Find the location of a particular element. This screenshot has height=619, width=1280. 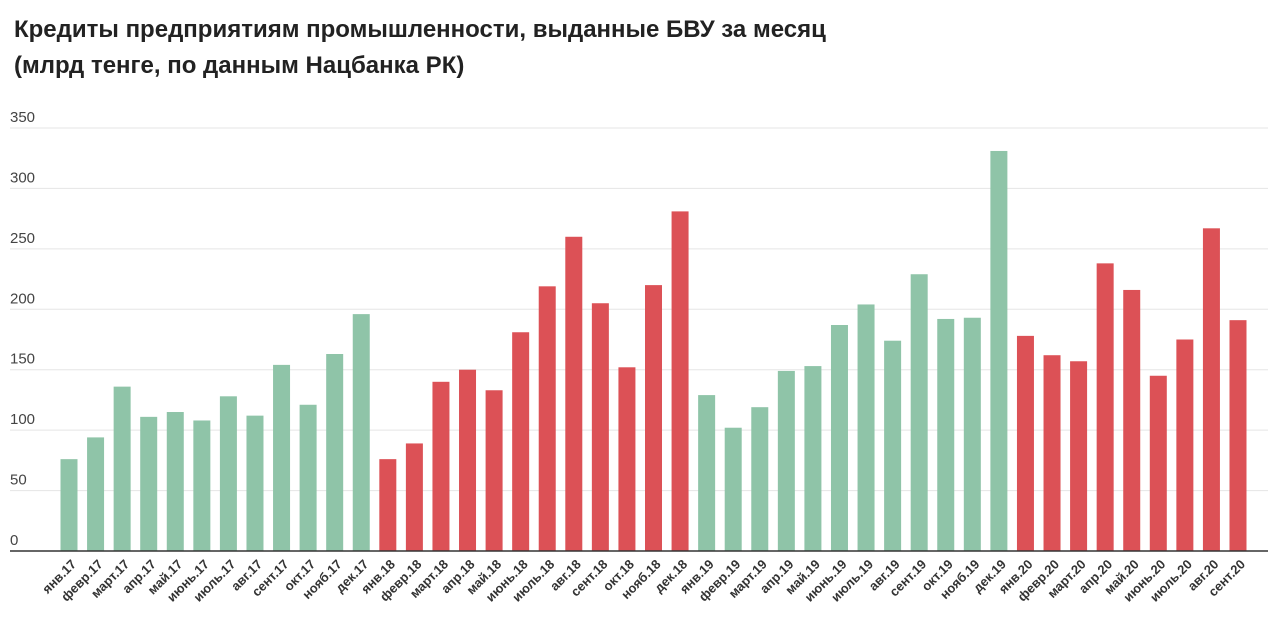

y-tick-label: 350 is located at coordinates (22, 117).